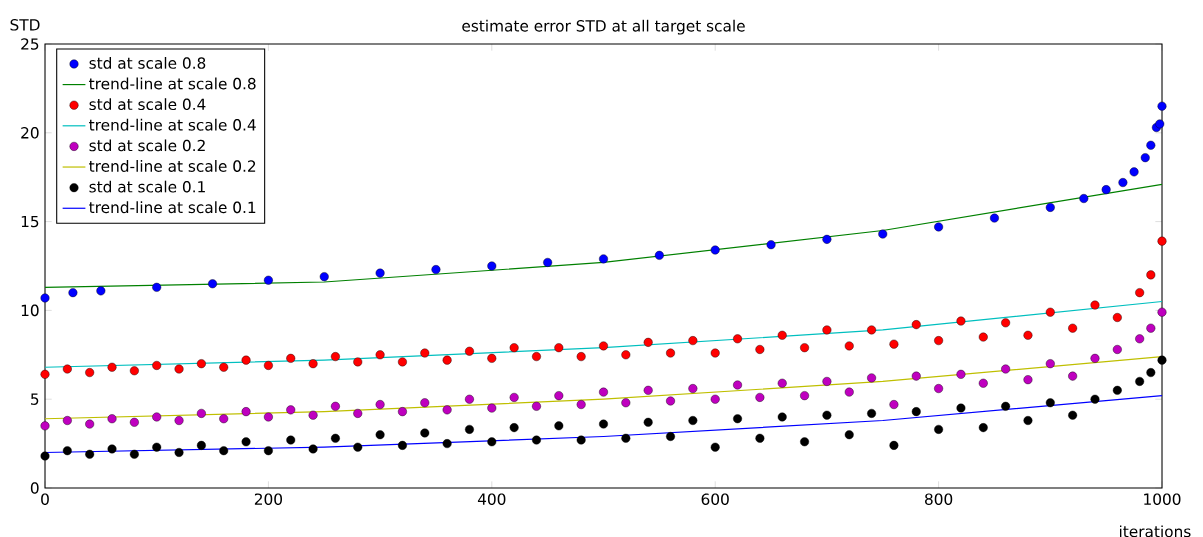  Describe the element at coordinates (1162, 499) in the screenshot. I see `x-tick-label: 1000` at that location.